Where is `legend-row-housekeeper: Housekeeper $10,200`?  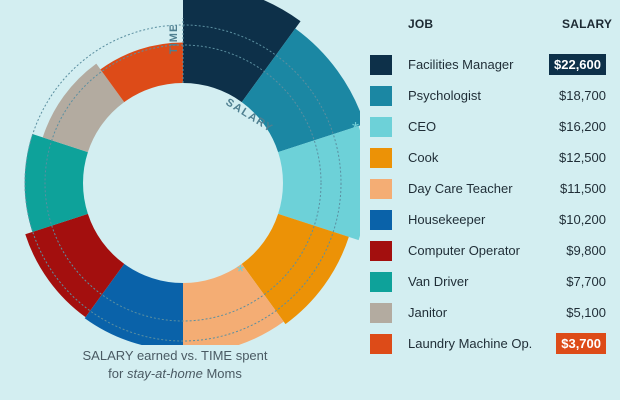 legend-row-housekeeper: Housekeeper $10,200 is located at coordinates (490, 220).